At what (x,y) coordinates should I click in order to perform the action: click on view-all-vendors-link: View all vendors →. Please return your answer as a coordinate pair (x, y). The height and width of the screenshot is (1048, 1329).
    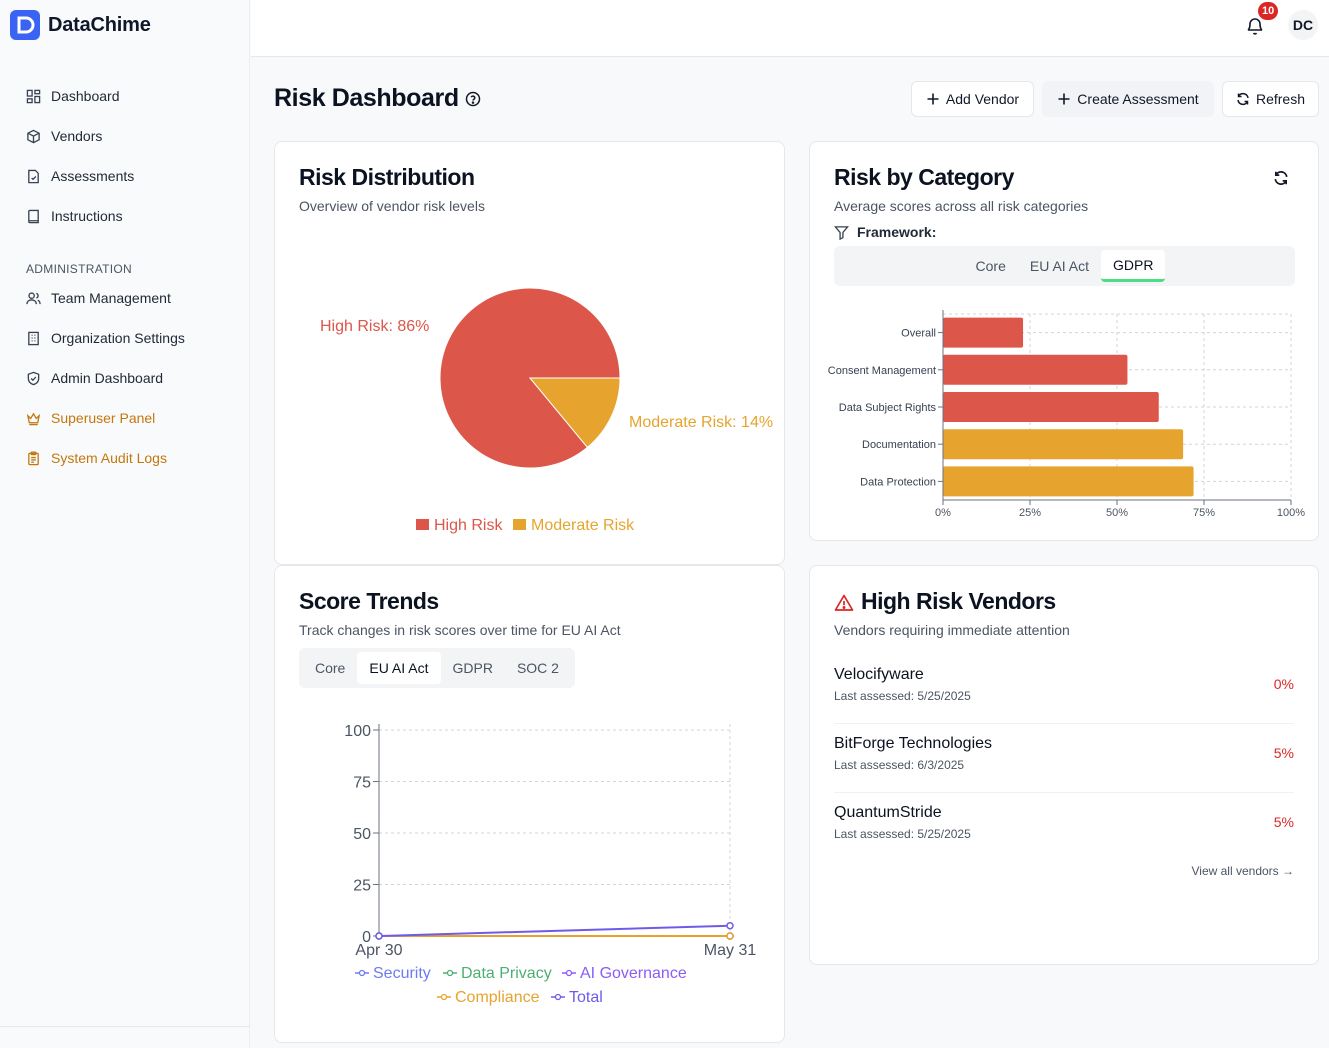
    Looking at the image, I should click on (1243, 871).